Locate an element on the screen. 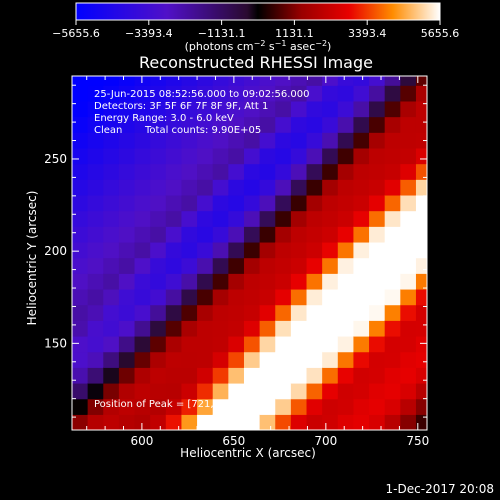 This screenshot has height=500, width=500. x-tick-label: 700 is located at coordinates (325, 441).